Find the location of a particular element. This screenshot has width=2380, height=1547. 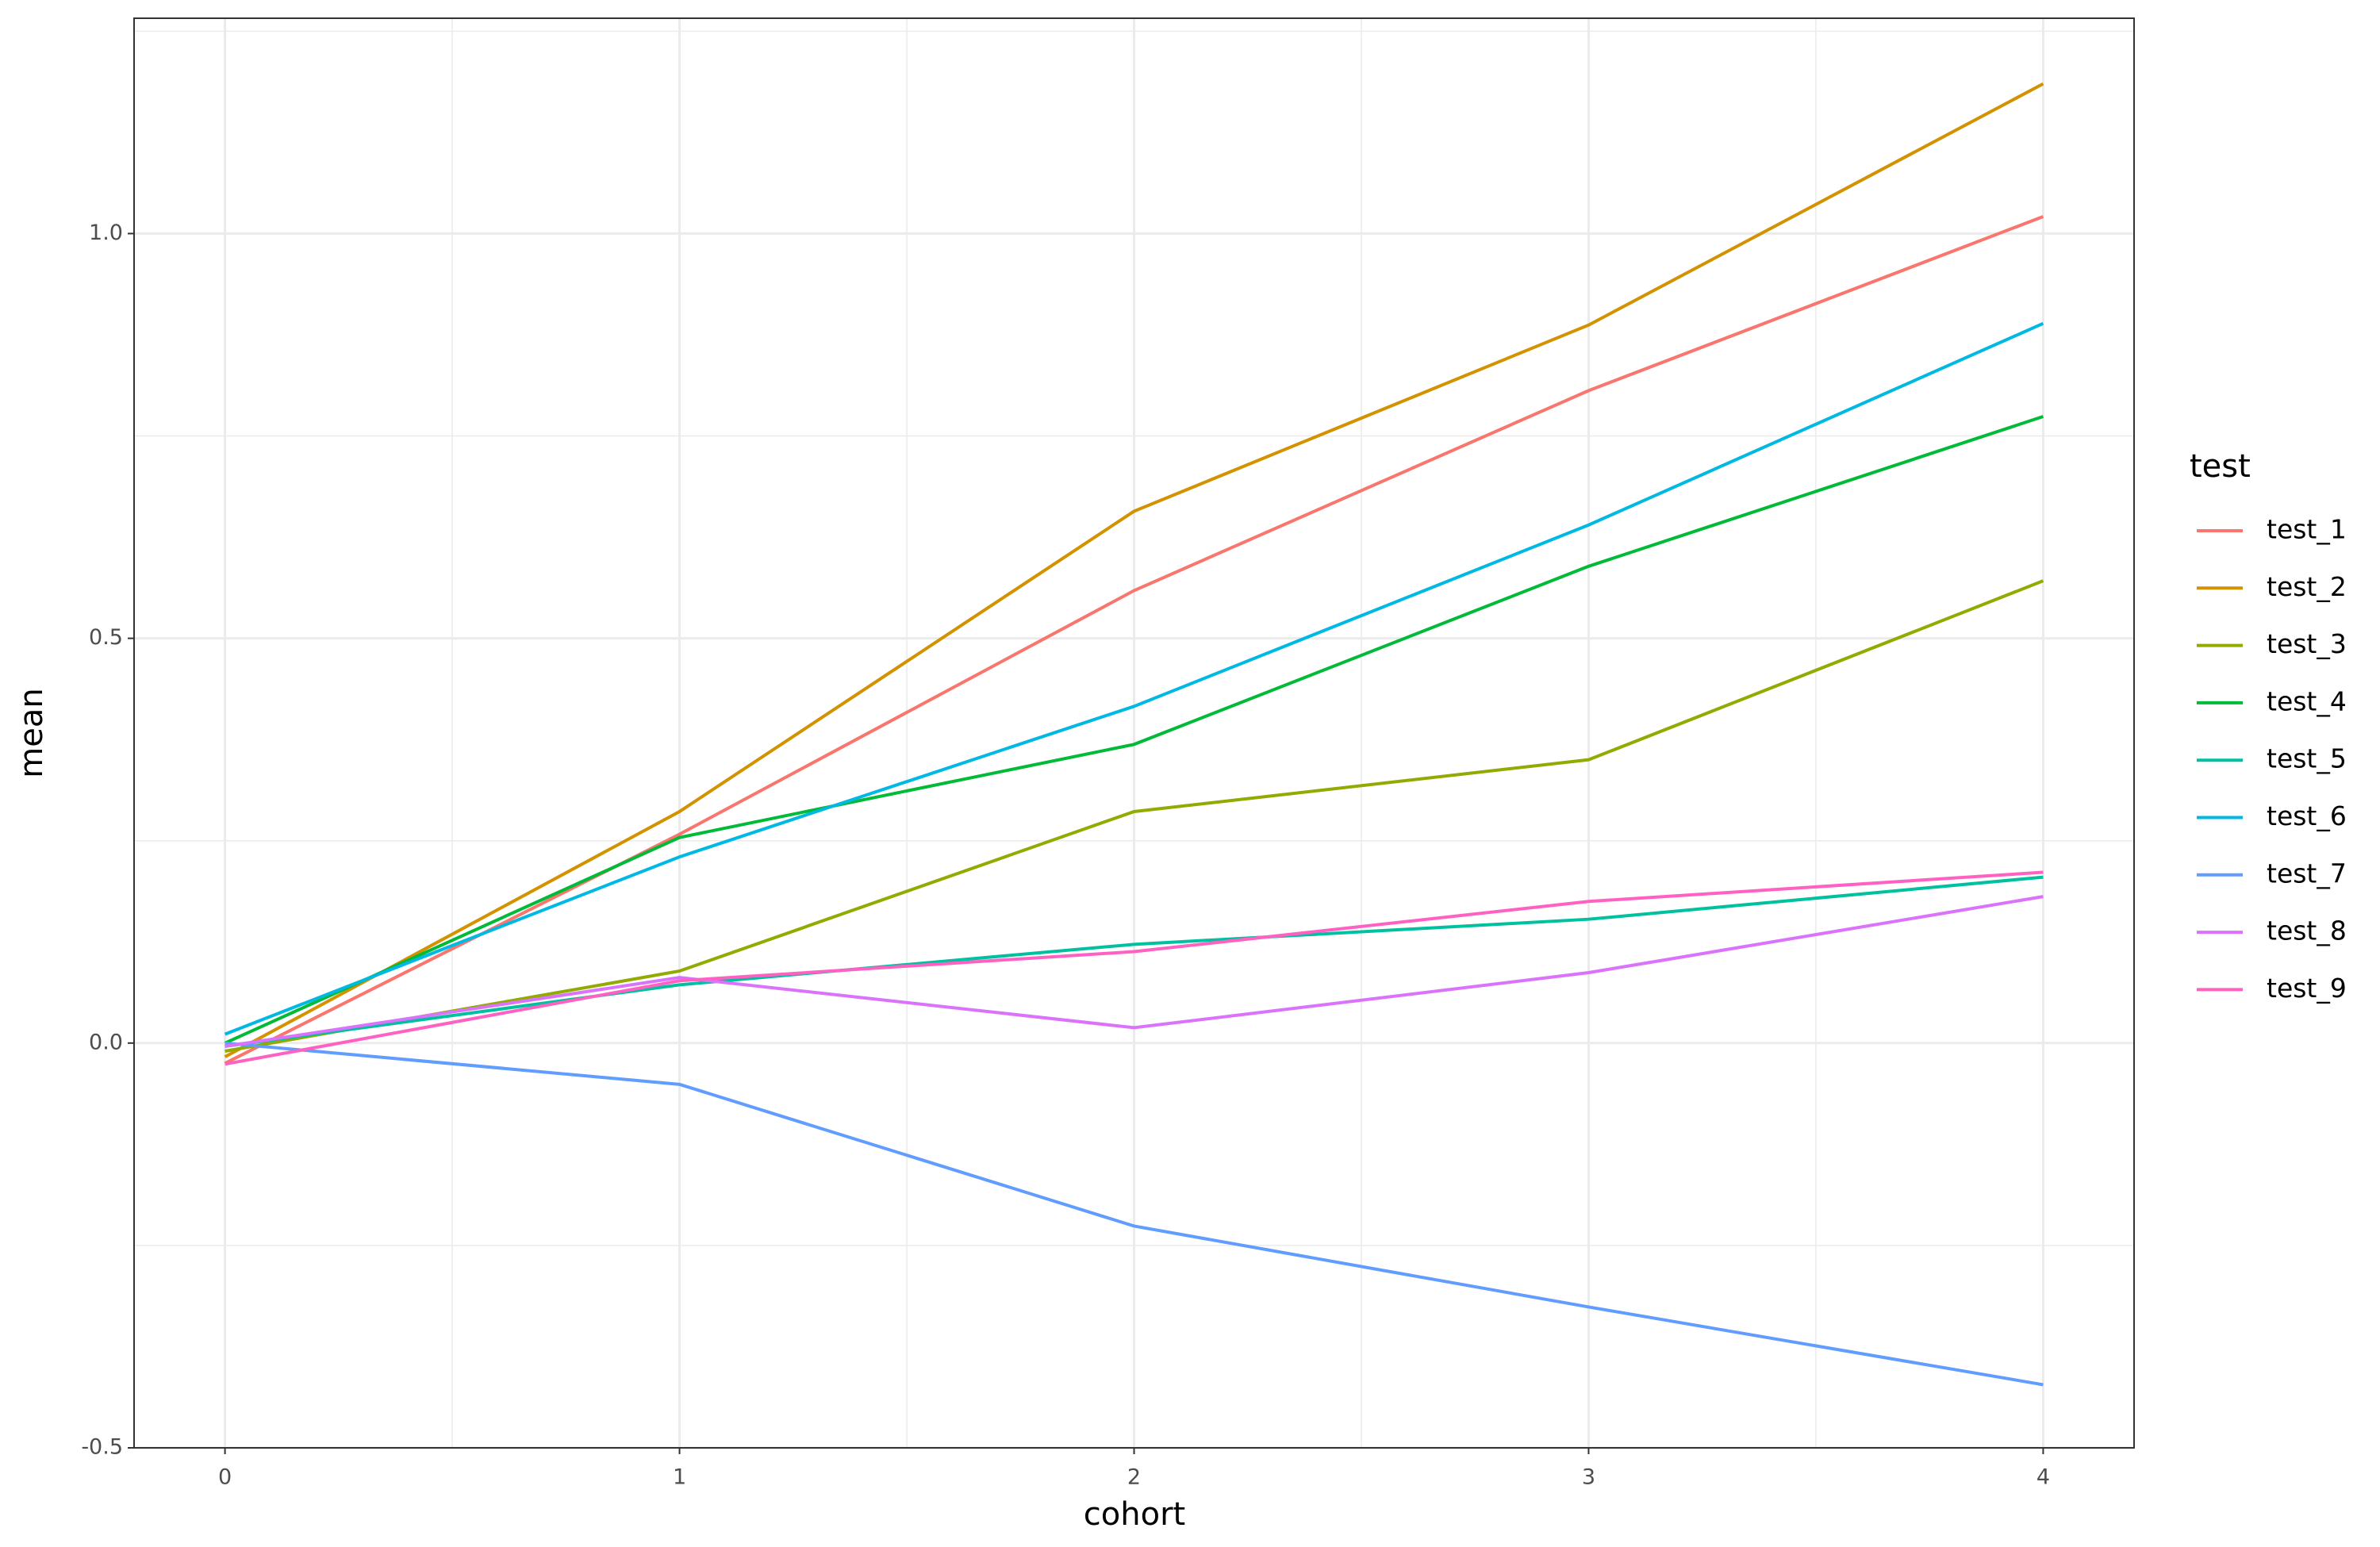

x-axis-title: cohort is located at coordinates (1134, 1514).